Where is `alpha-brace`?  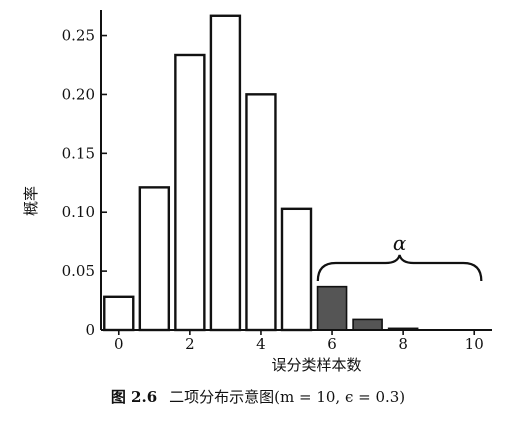
alpha-brace is located at coordinates (399, 268).